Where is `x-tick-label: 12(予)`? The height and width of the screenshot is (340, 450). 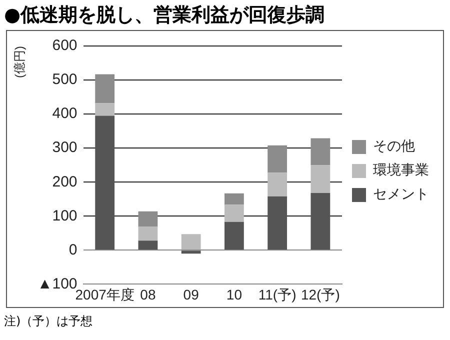
x-tick-label: 12(予) is located at coordinates (320, 294).